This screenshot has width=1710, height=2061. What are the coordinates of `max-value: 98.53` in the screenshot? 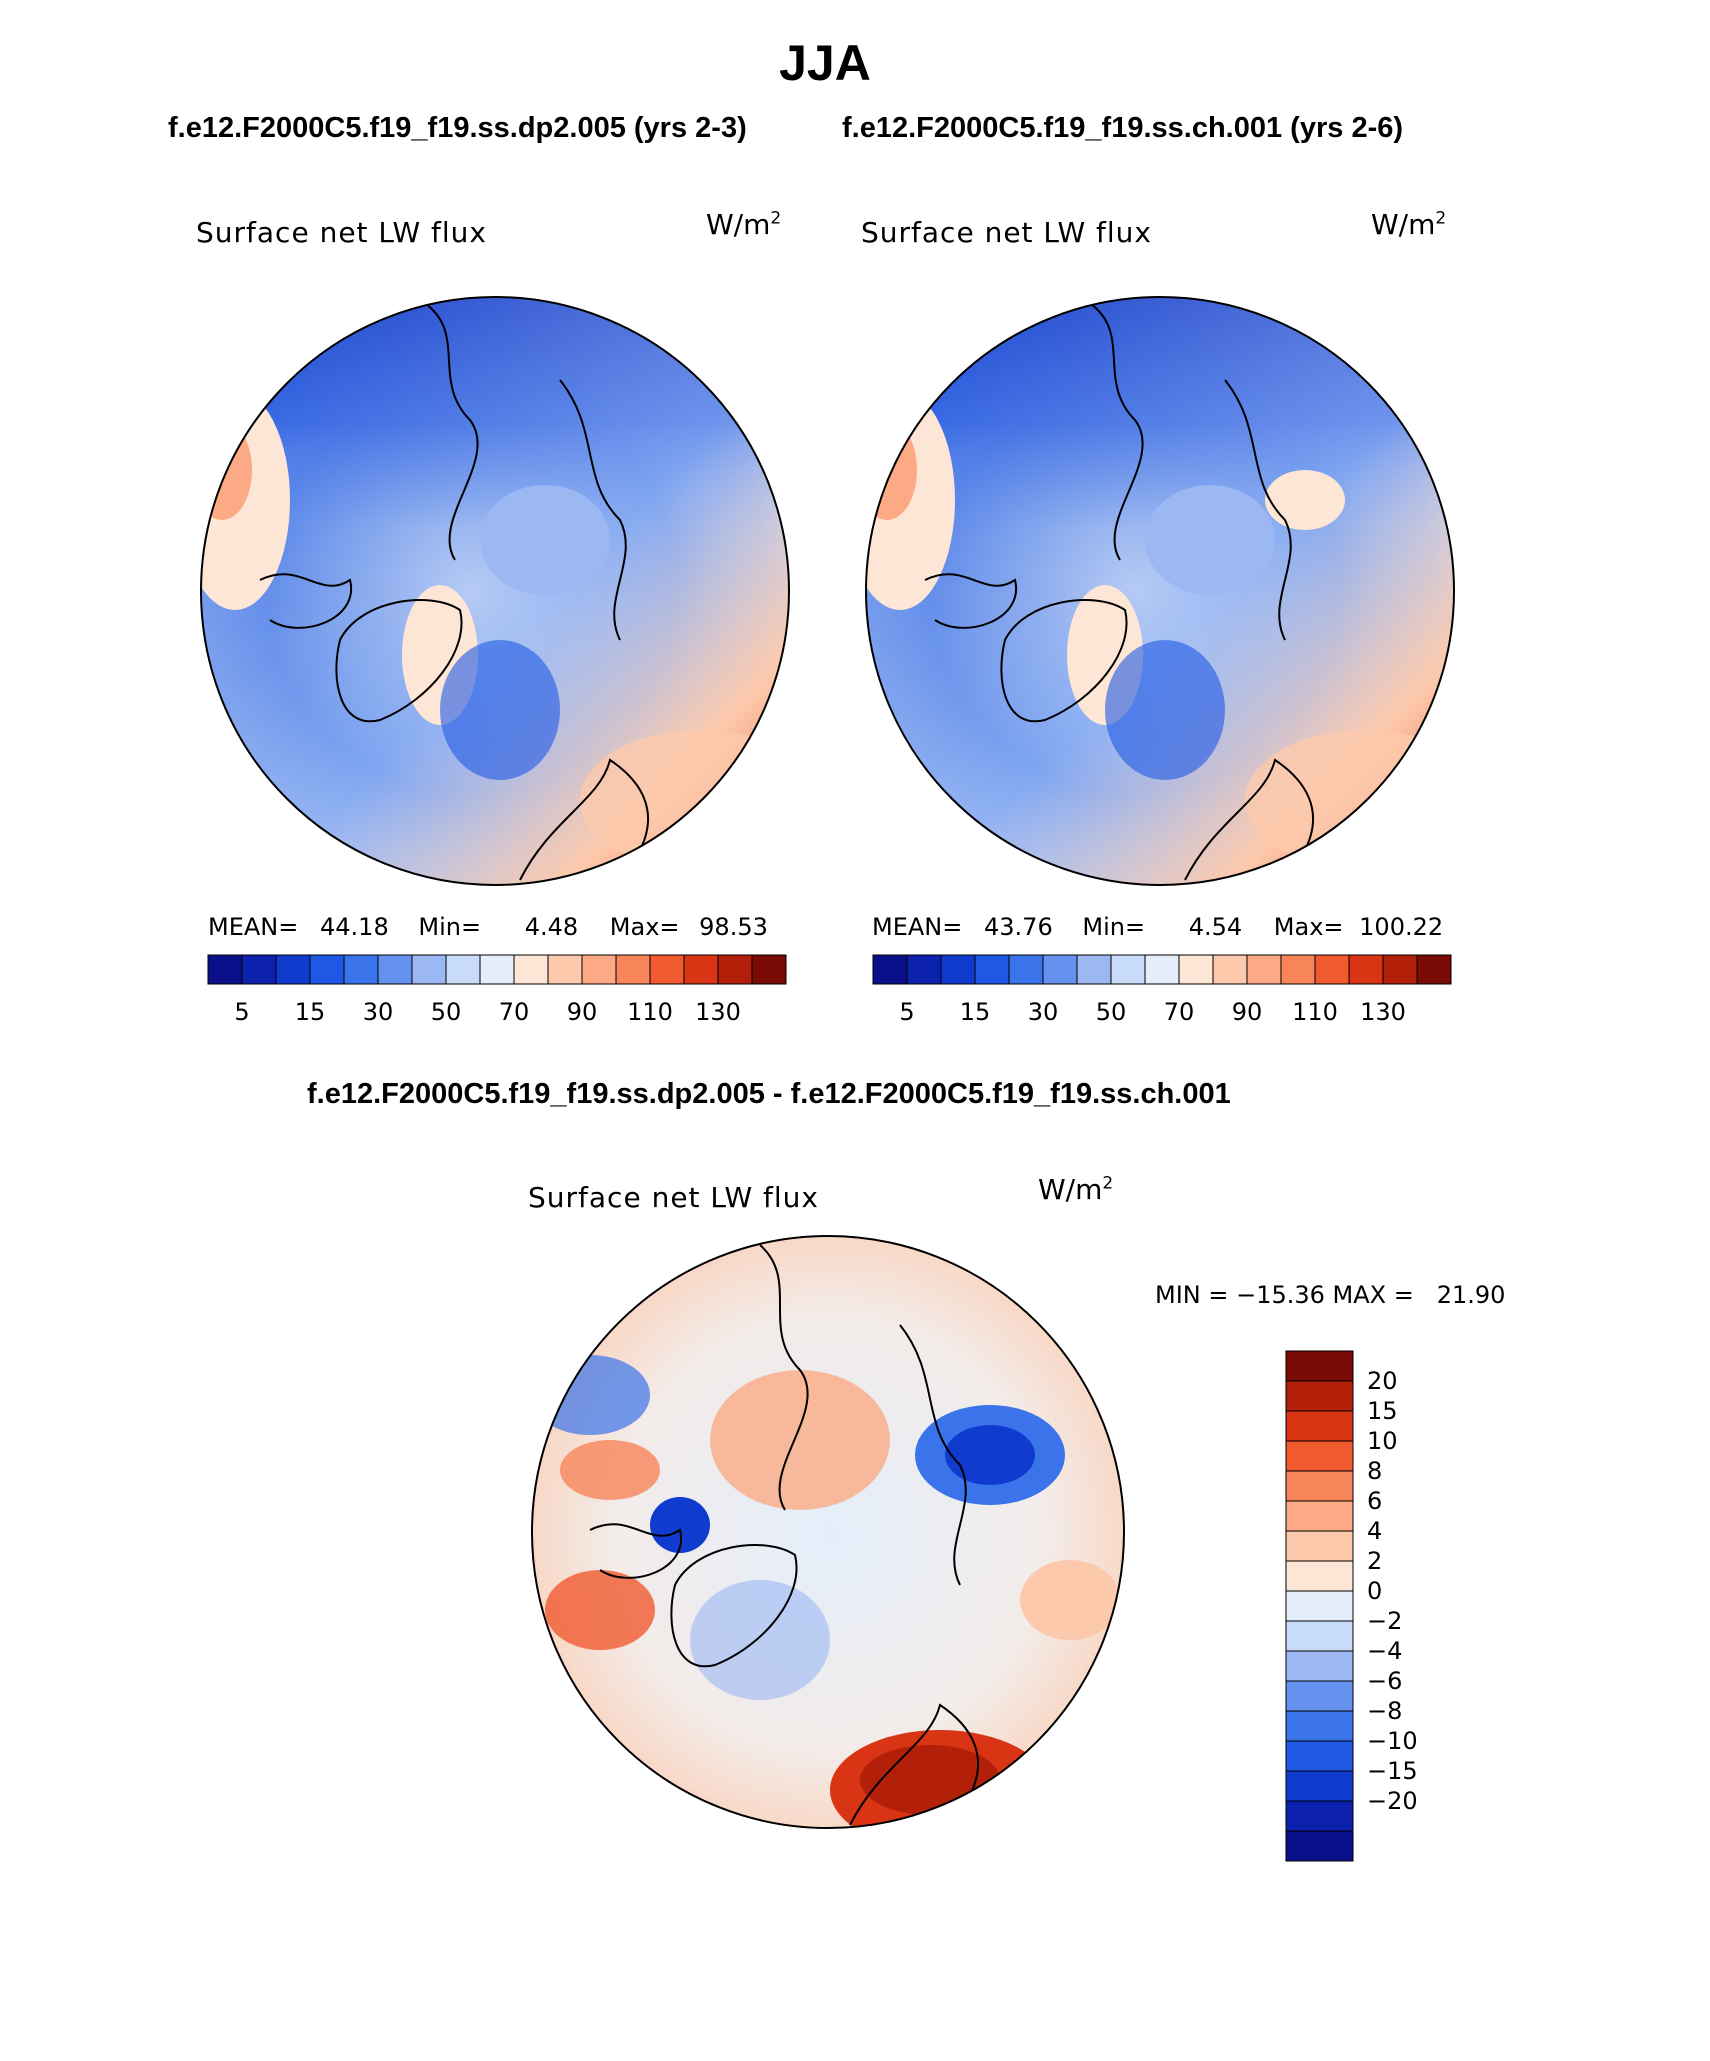 It's located at (733, 927).